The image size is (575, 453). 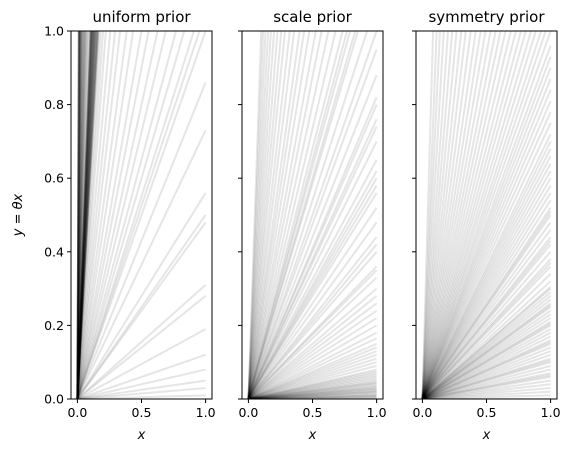 I want to click on x-tick-label: 0.5, so click(x=142, y=412).